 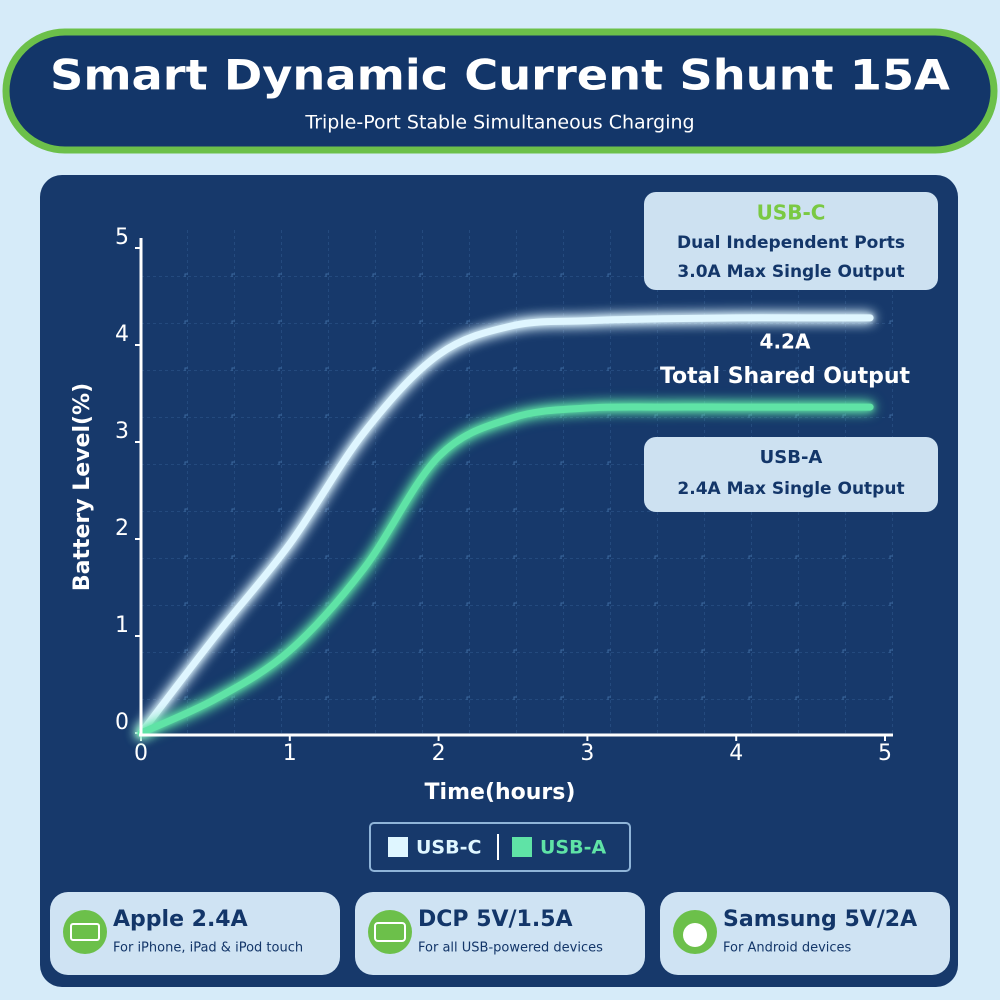 What do you see at coordinates (208, 948) in the screenshot?
I see `card-subtitle: For iPhone, iPad & iPod touch` at bounding box center [208, 948].